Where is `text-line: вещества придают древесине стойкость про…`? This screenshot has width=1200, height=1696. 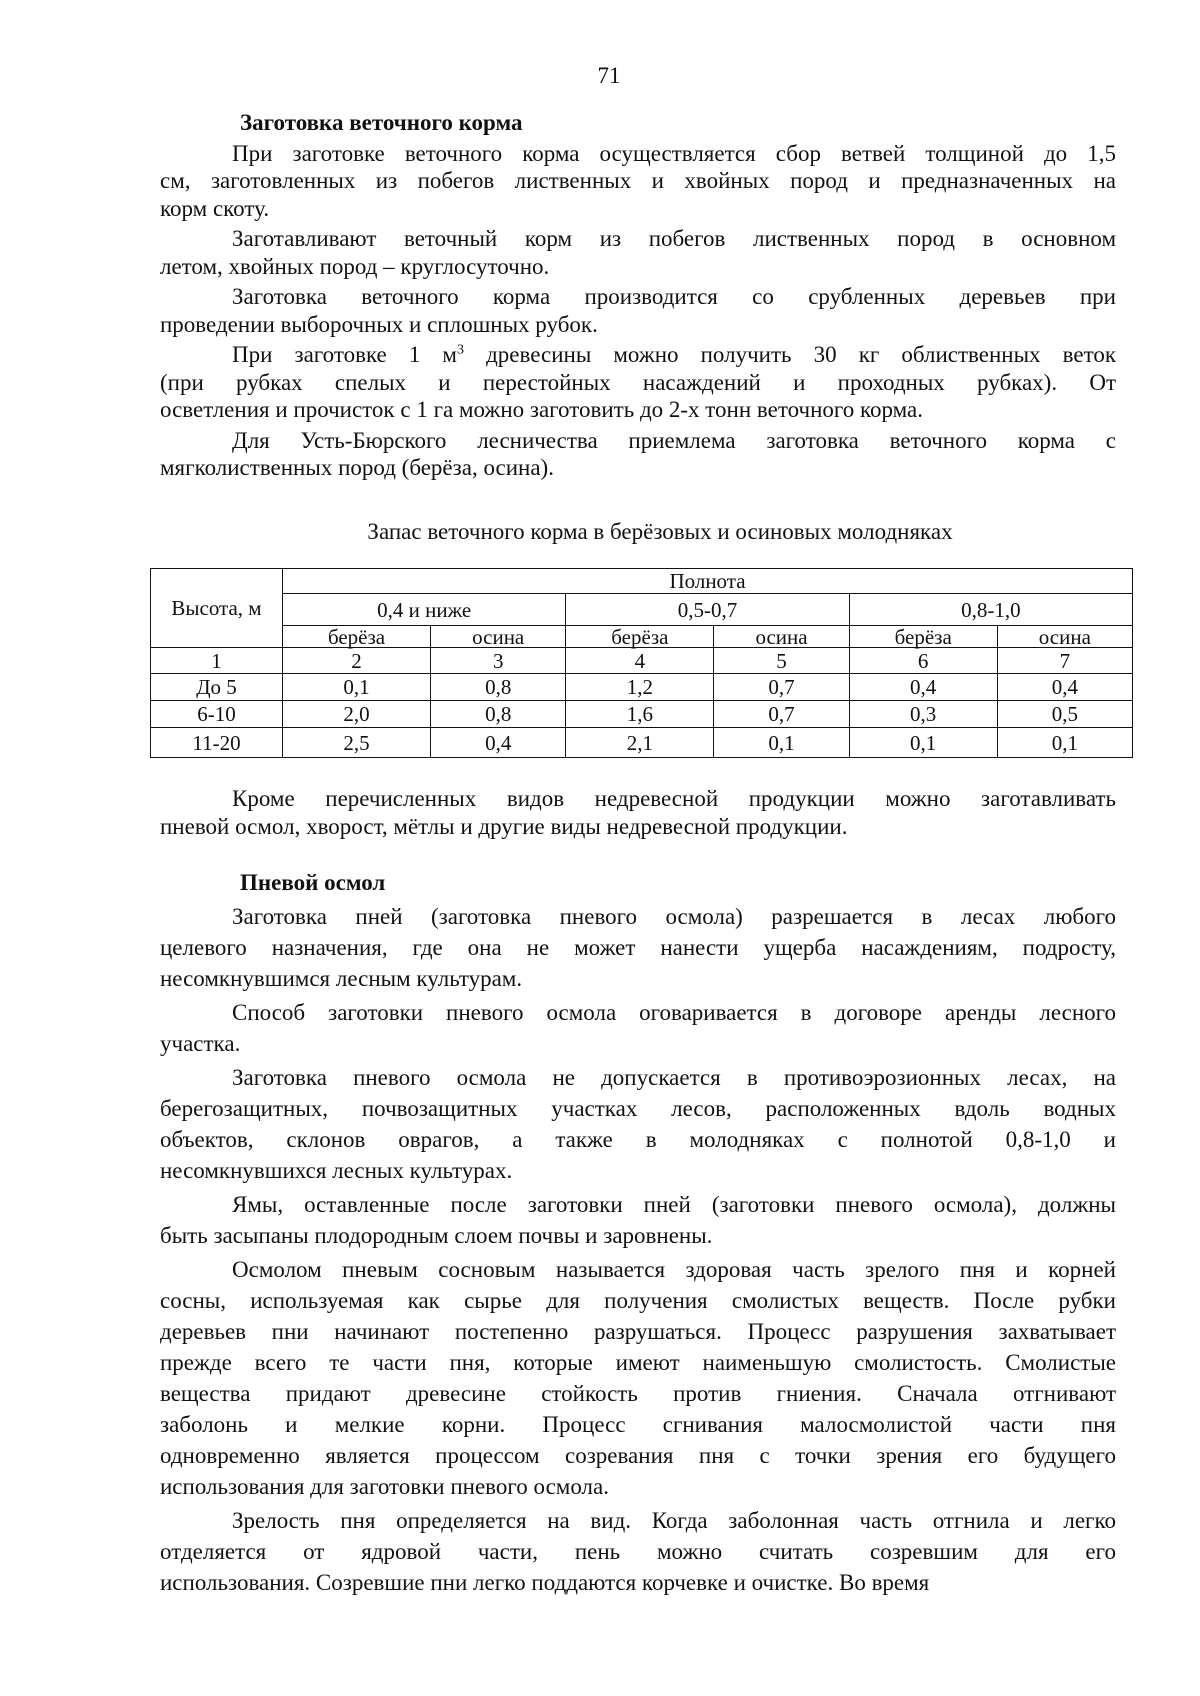 text-line: вещества придают древесине стойкость про… is located at coordinates (638, 1393).